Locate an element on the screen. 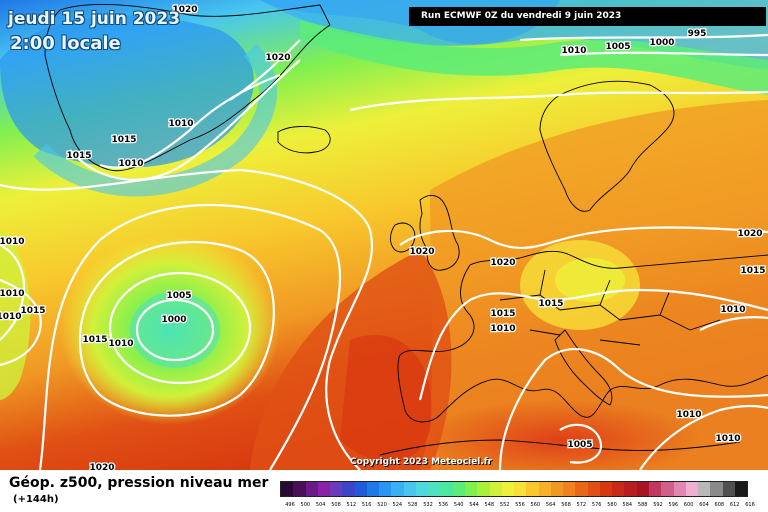 The image size is (768, 512). greenland-coast is located at coordinates (187, 88).